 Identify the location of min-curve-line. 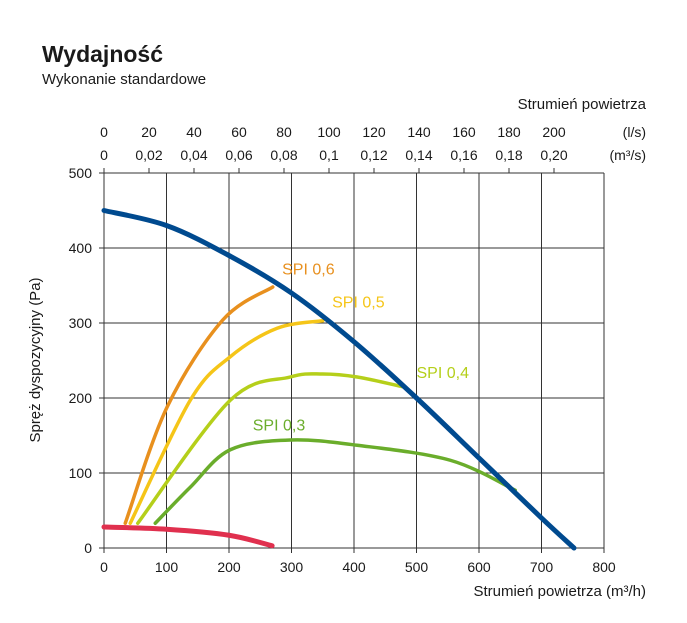
(188, 536).